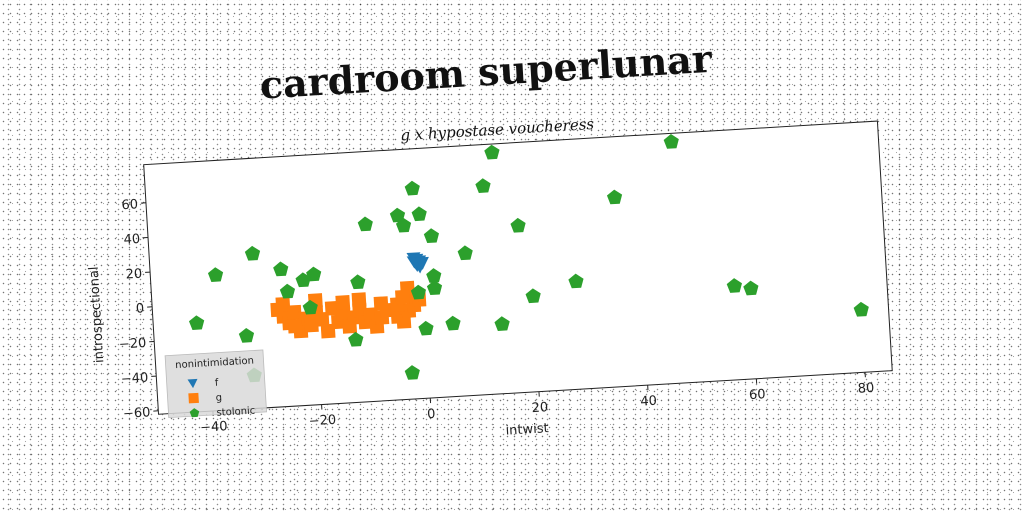 The image size is (1024, 512). Describe the element at coordinates (194, 413) in the screenshot. I see `legend-marker-stolonic` at that location.